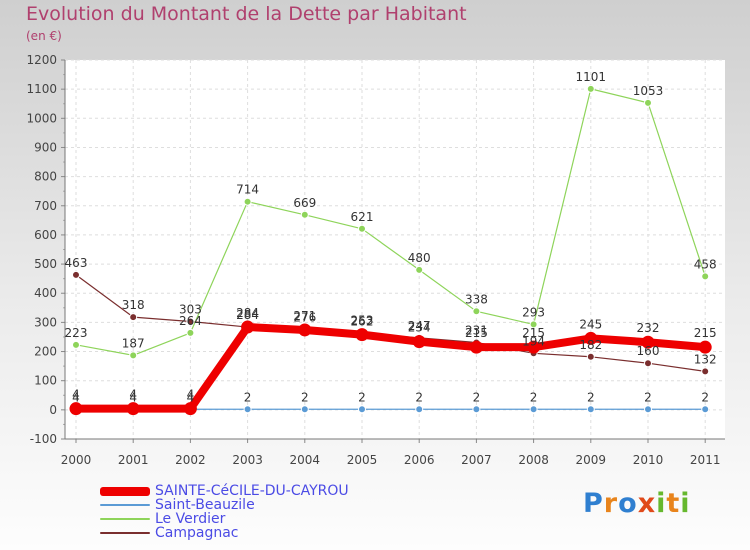 Image resolution: width=750 pixels, height=550 pixels. Describe the element at coordinates (247, 313) in the screenshot. I see `data-label: 284` at that location.